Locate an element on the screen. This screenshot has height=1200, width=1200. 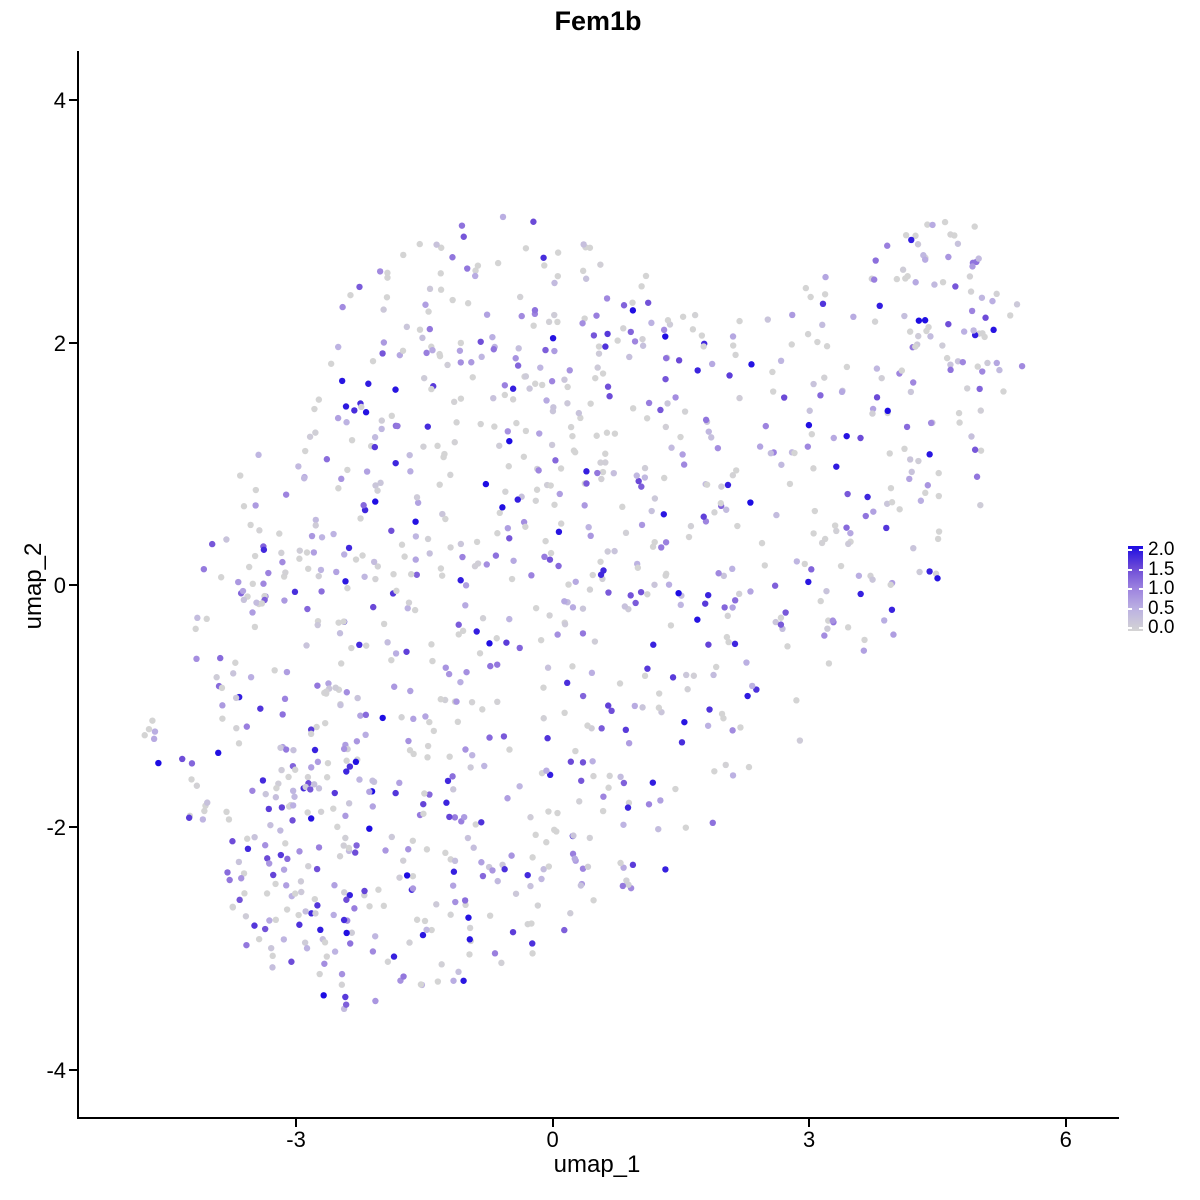
colorbar-gradient is located at coordinates (1135, 588).